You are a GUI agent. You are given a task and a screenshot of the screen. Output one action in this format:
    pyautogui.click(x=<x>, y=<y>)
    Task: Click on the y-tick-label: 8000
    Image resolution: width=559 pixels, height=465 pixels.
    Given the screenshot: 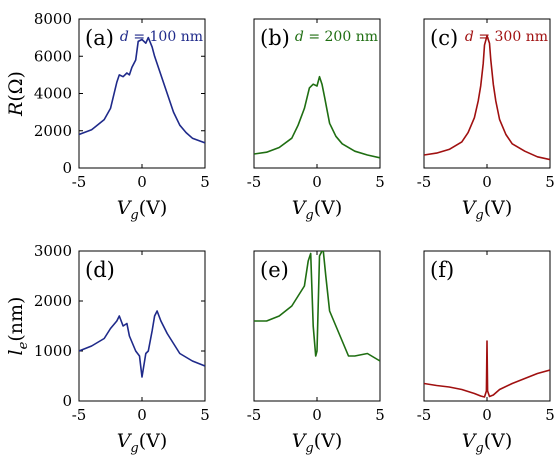 What is the action you would take?
    pyautogui.click(x=53, y=19)
    